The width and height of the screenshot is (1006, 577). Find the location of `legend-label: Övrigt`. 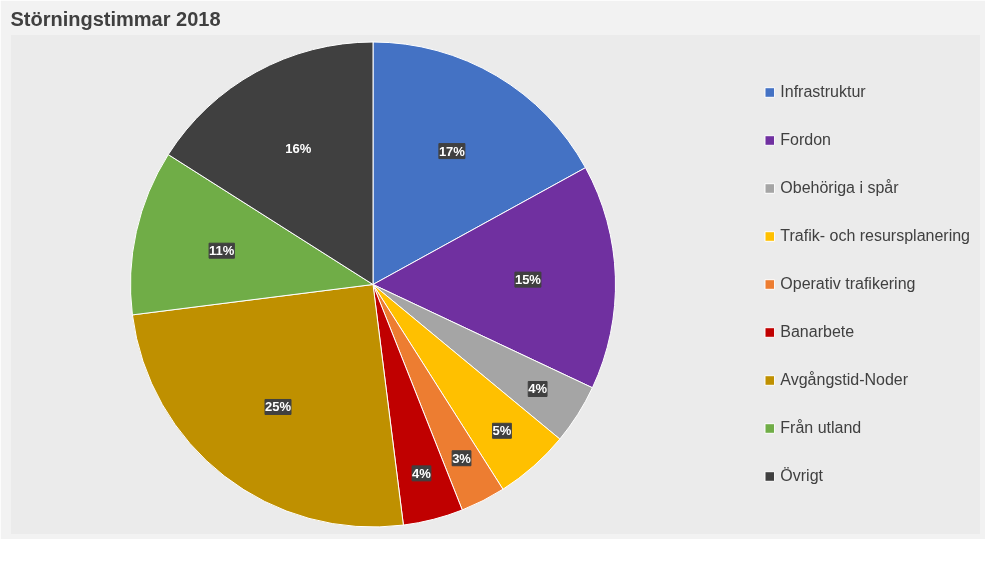

legend-label: Övrigt is located at coordinates (801, 476).